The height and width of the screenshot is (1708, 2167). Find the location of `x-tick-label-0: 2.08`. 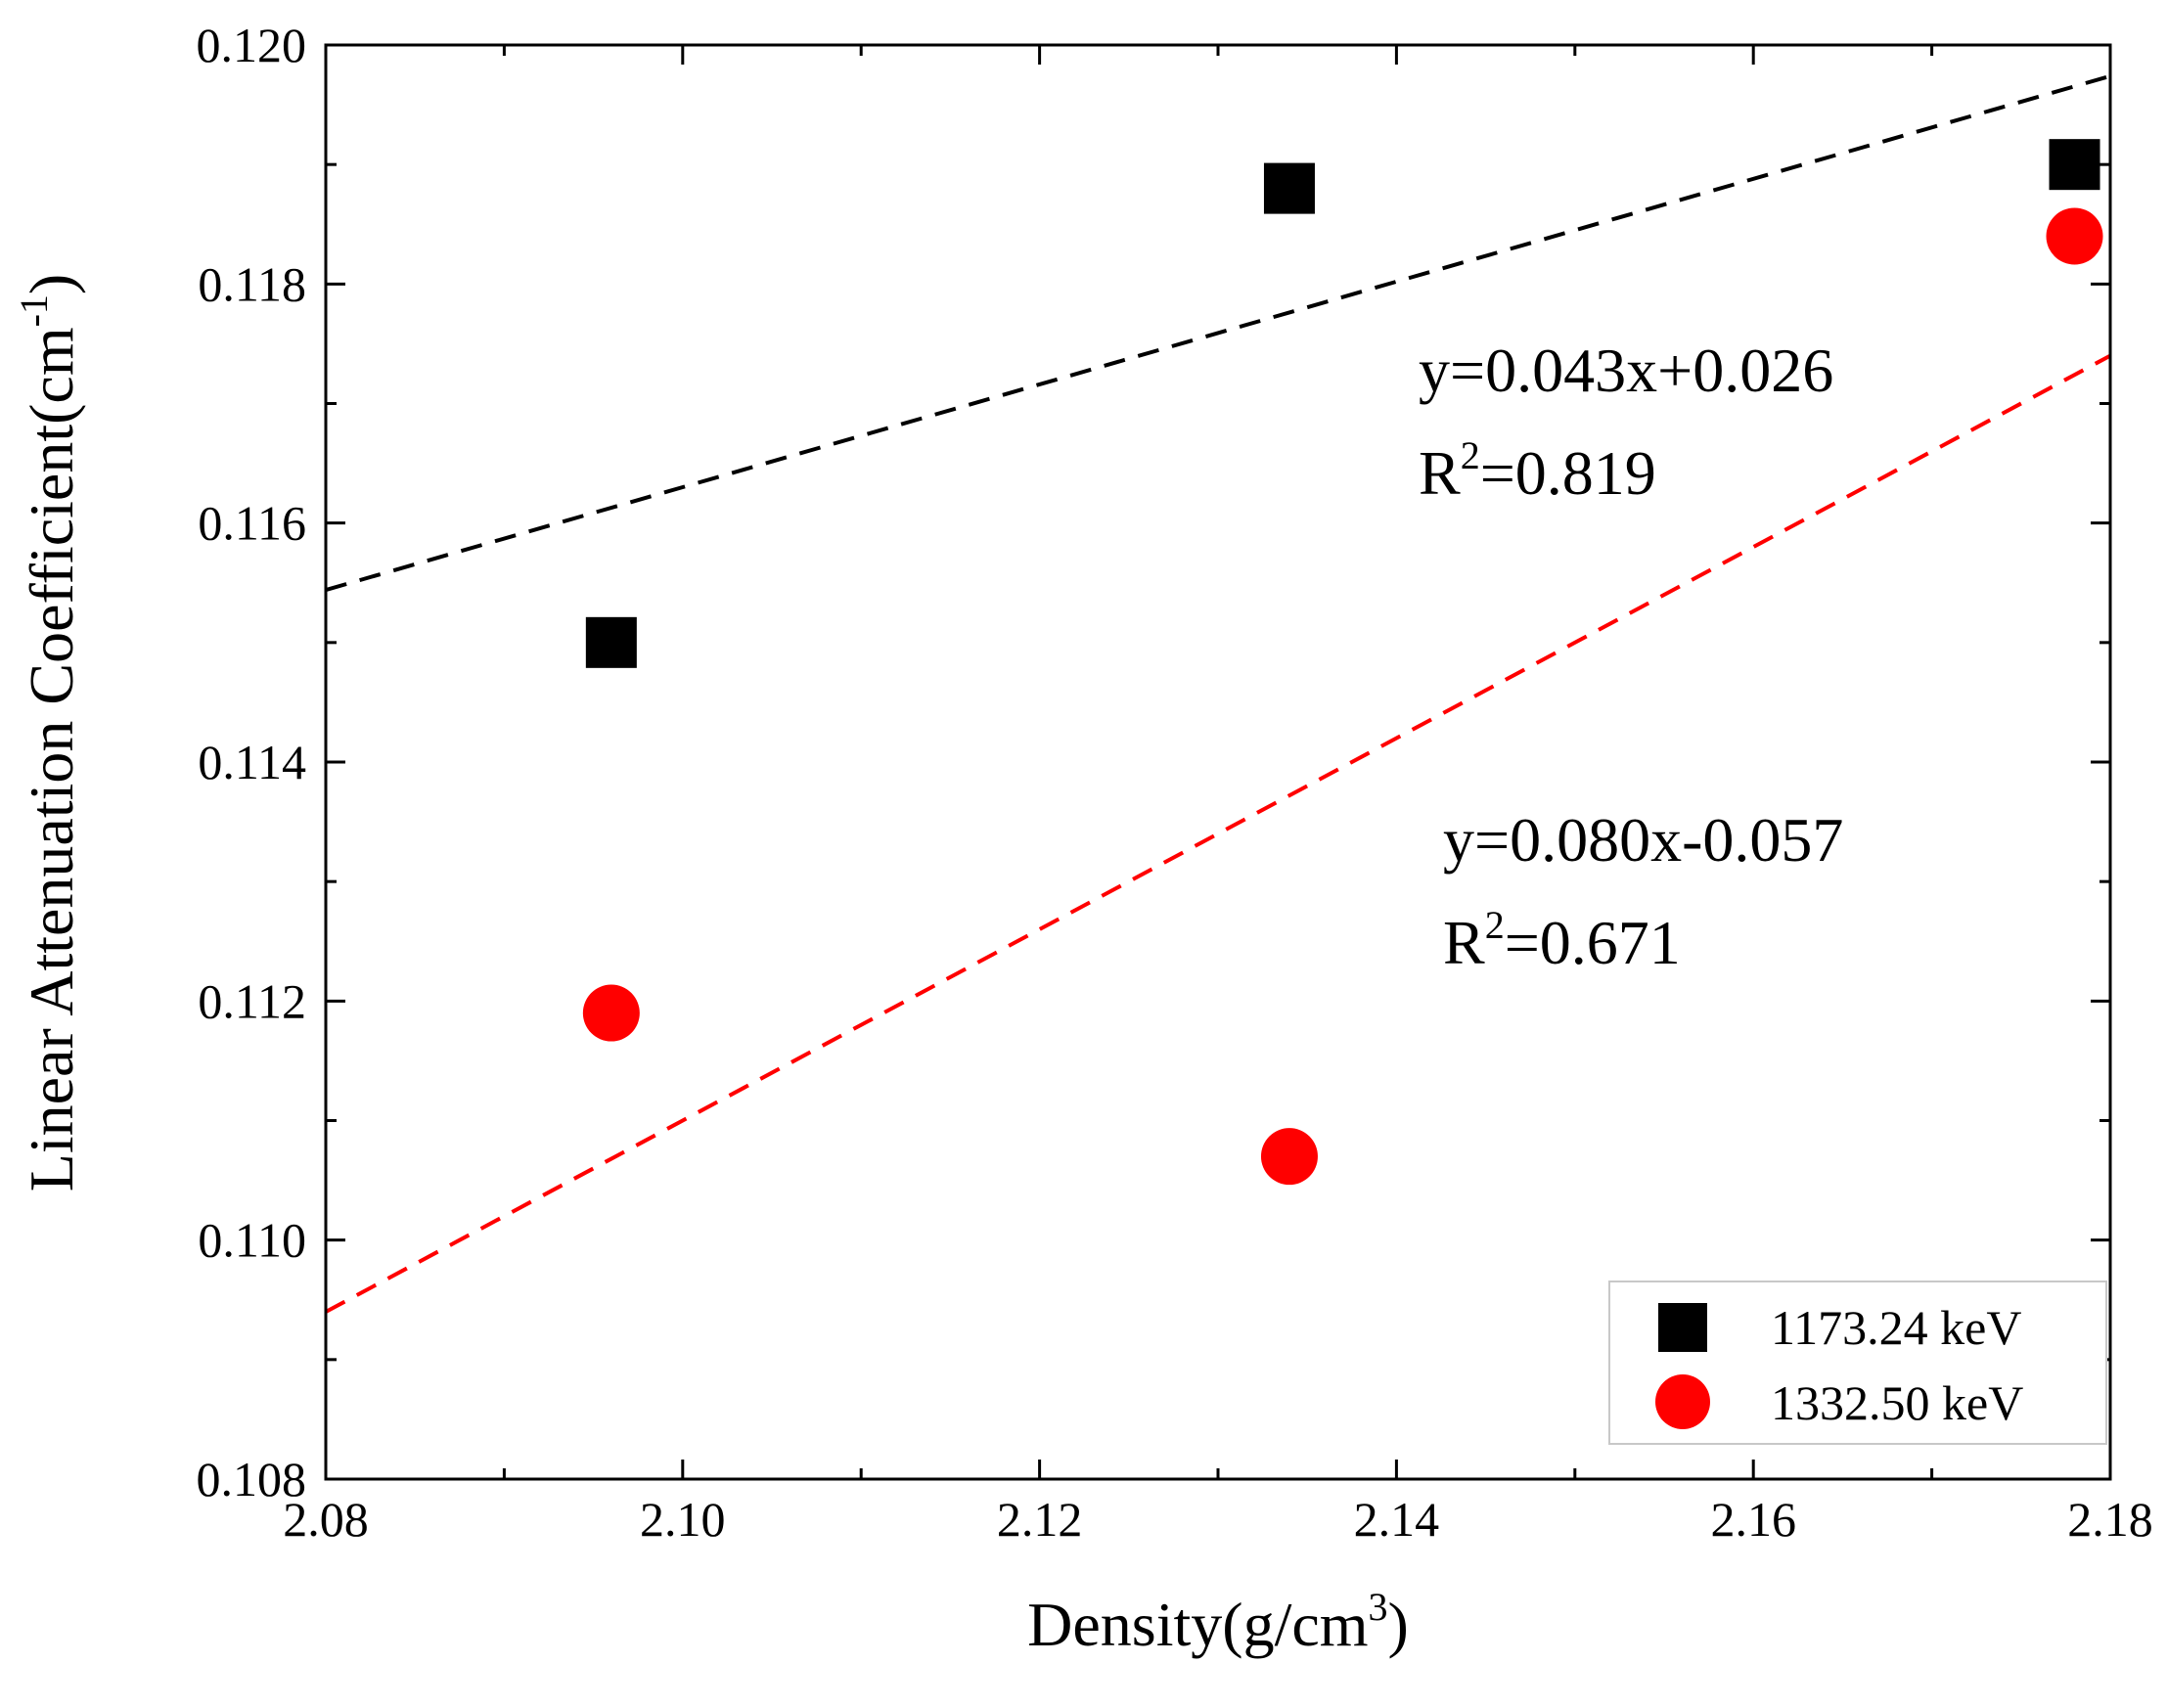

x-tick-label-0: 2.08 is located at coordinates (326, 1519).